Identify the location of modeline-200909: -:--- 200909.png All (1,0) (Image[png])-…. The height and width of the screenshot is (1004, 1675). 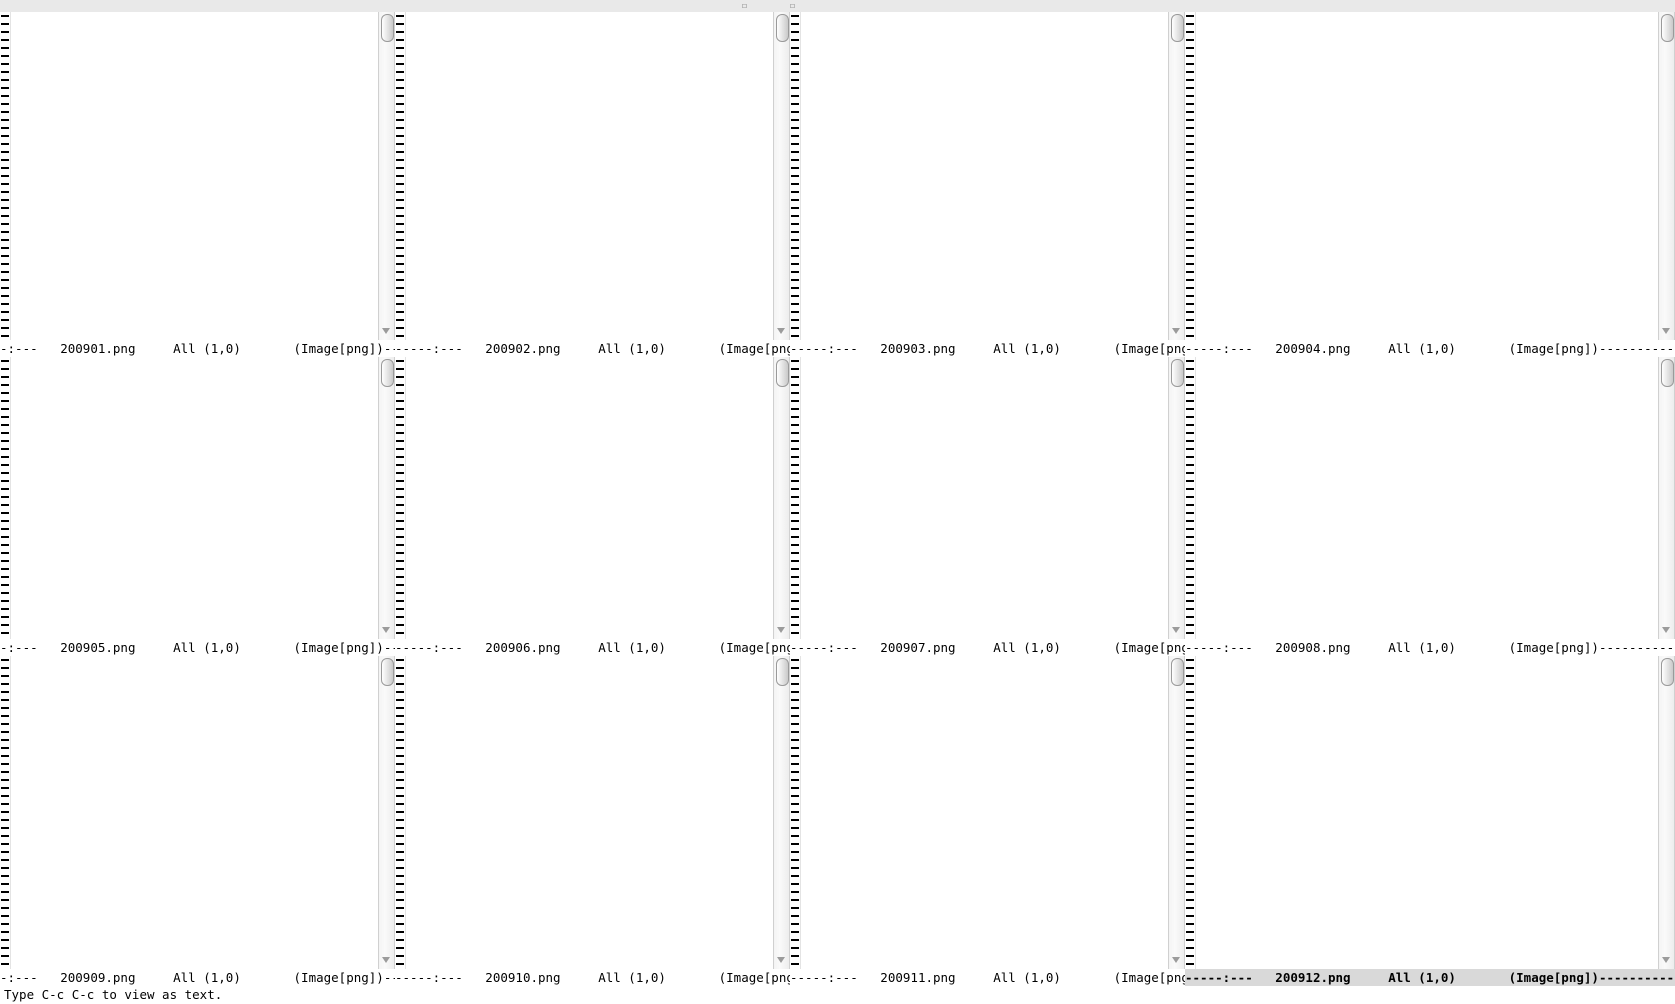
(197, 977).